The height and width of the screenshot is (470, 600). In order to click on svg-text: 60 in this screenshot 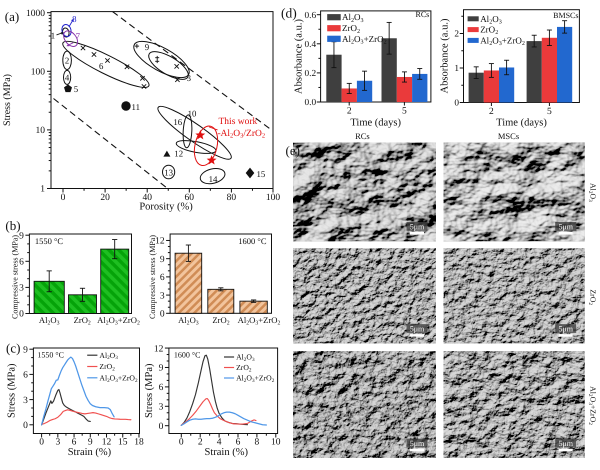, I will do `click(190, 198)`.